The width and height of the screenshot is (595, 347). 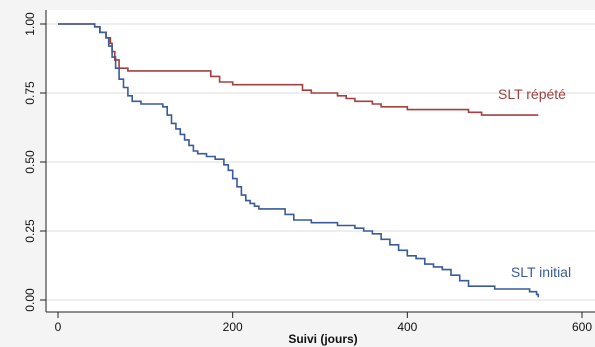 I want to click on series-label-1: SLT initial, so click(x=541, y=272).